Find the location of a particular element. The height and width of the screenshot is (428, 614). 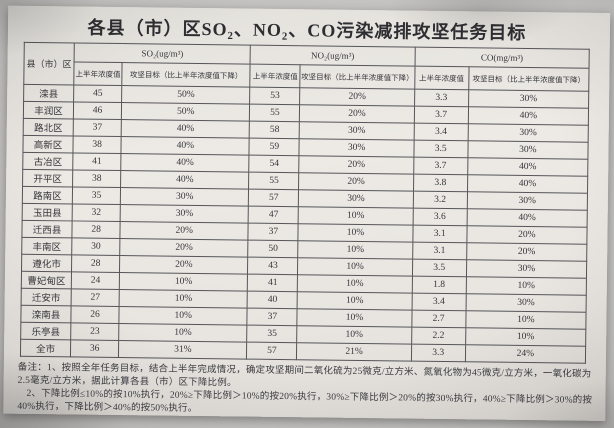

co-target-subheader: 攻坚目标（比上半年浓度值下降） is located at coordinates (529, 79).